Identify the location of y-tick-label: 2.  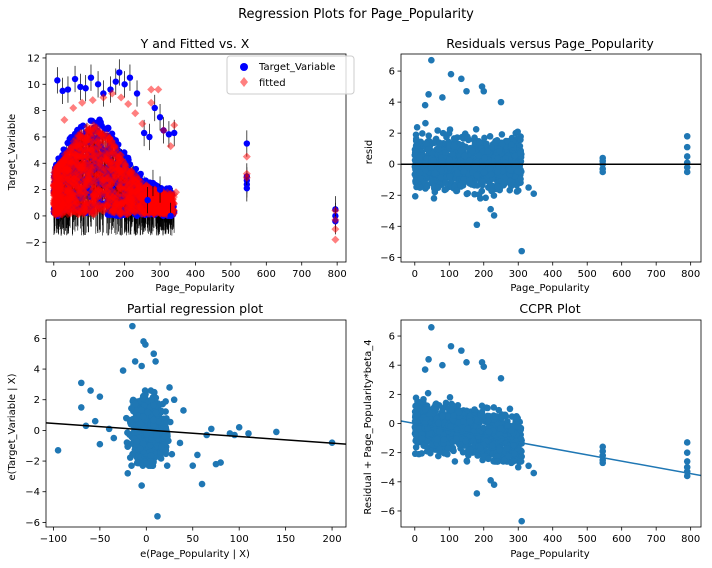
(392, 134).